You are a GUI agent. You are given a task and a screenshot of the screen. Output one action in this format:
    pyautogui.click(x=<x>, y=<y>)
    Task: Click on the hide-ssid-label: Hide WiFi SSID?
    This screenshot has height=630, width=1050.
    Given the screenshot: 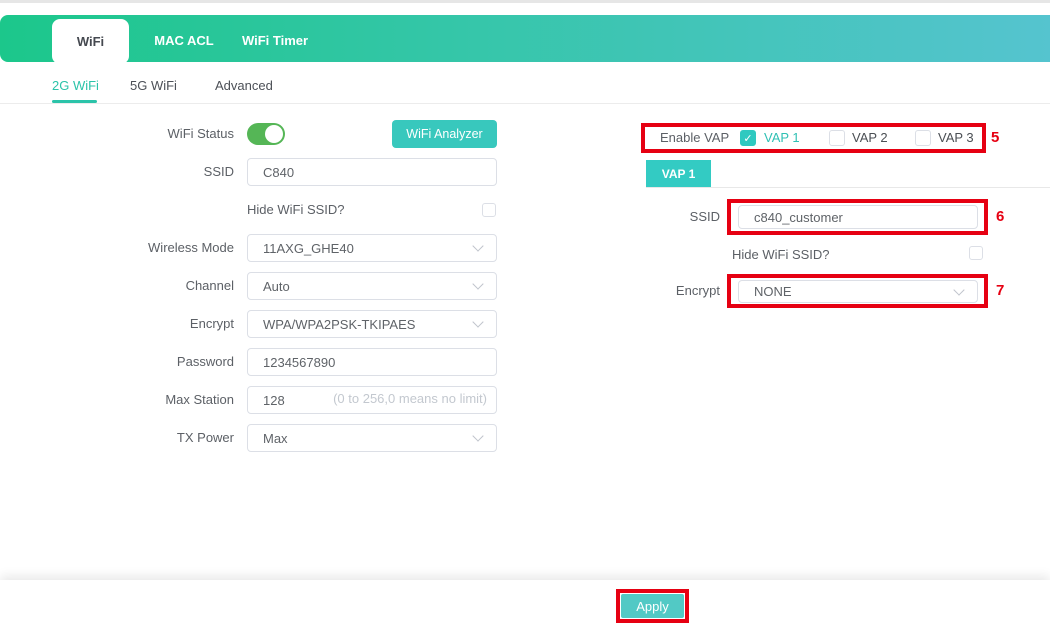 What is the action you would take?
    pyautogui.click(x=296, y=209)
    